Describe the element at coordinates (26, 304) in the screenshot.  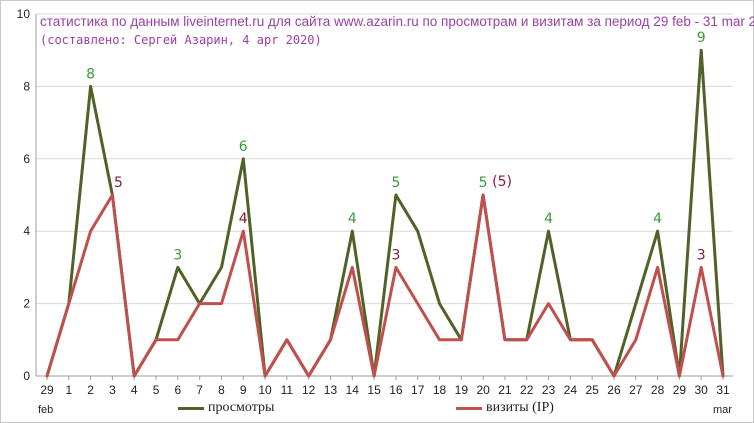
I see `y-tick-label: 2` at that location.